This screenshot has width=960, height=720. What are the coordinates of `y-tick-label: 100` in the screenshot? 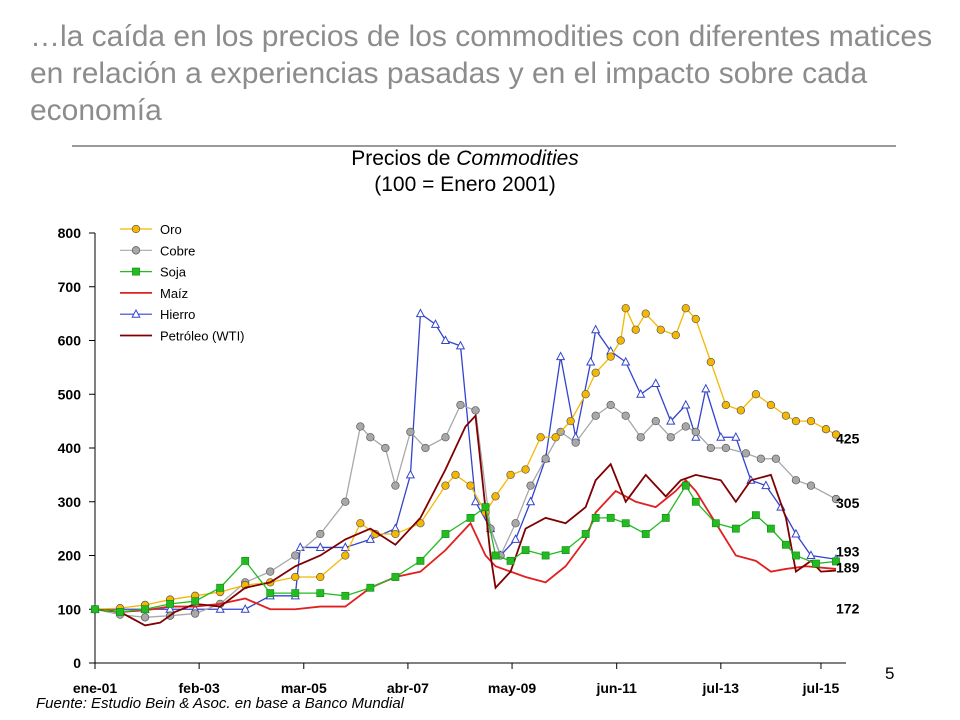 It's located at (70, 609).